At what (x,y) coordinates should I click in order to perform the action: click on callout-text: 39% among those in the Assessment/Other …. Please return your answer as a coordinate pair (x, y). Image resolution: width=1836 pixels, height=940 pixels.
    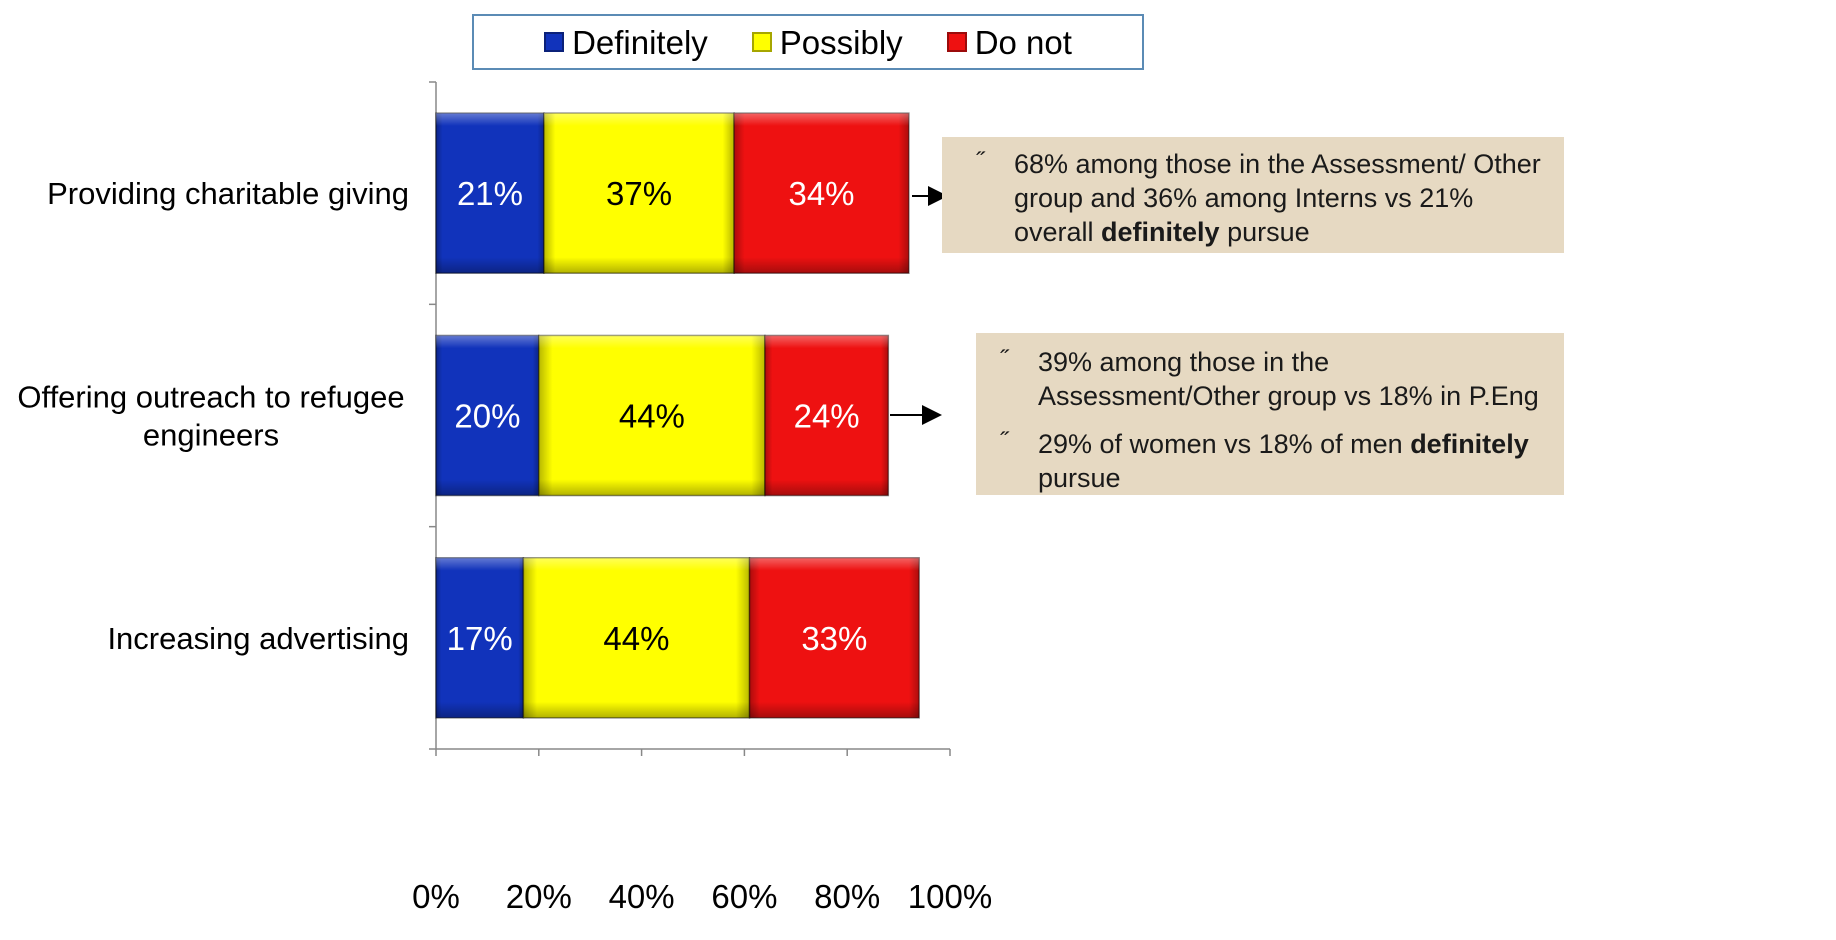
    Looking at the image, I should click on (1288, 379).